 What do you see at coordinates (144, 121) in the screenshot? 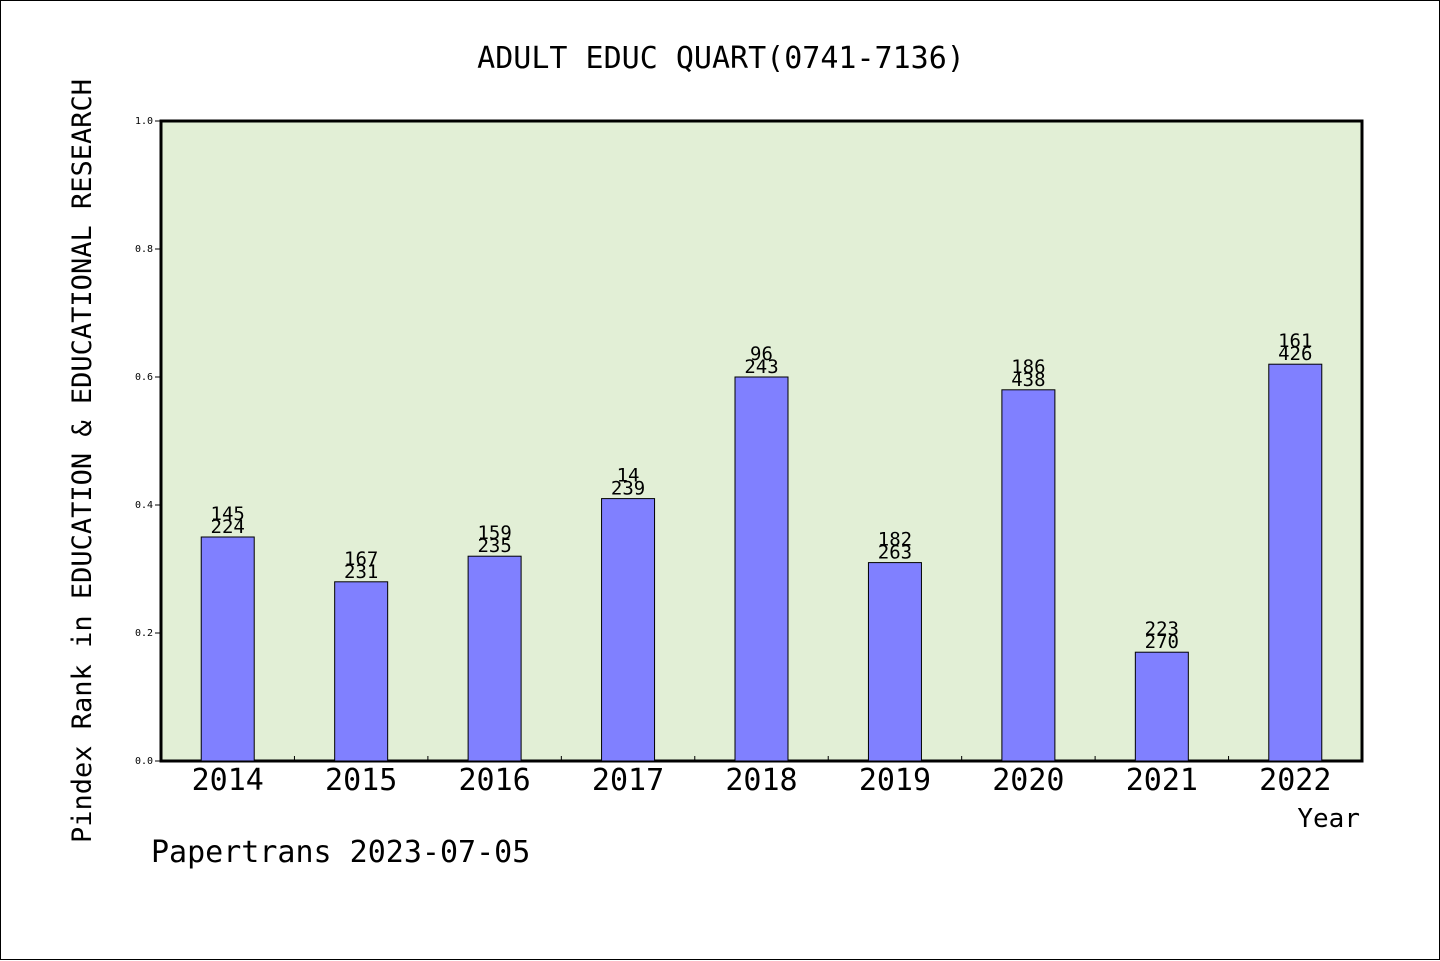
I see `y-tick-label: 1.0` at bounding box center [144, 121].